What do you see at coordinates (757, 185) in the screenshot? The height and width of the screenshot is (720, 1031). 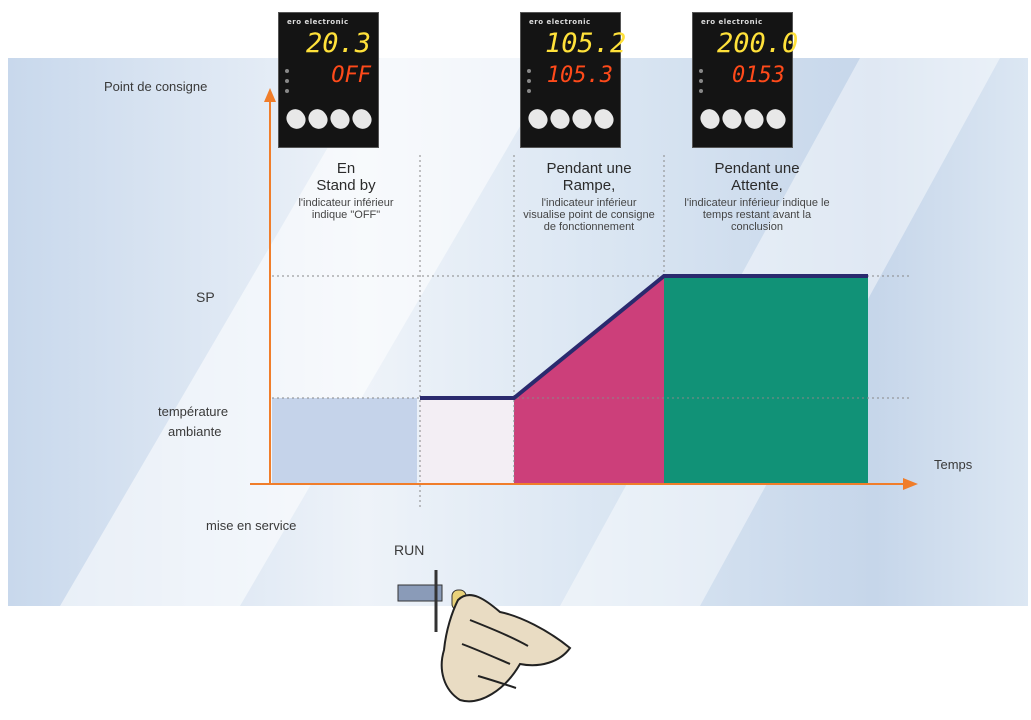 I see `phase-soak-title2: Attente,` at bounding box center [757, 185].